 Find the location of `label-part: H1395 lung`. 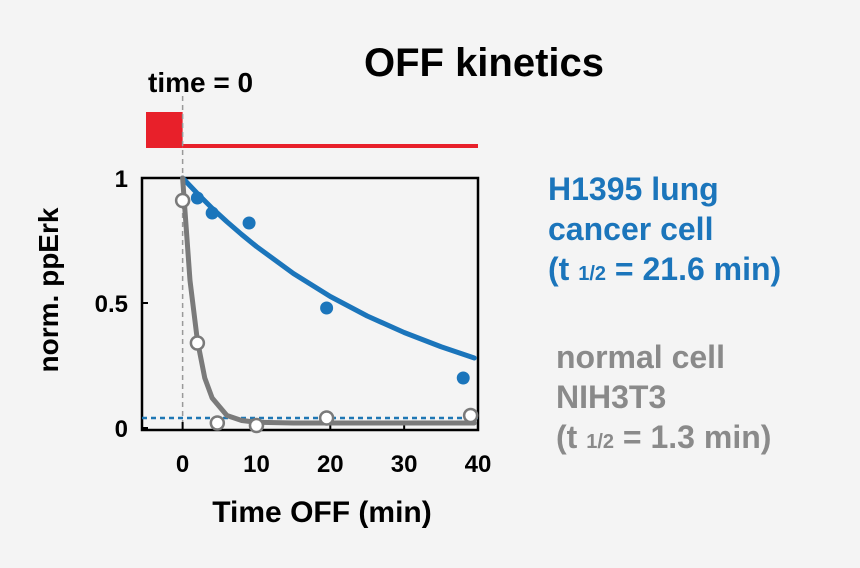

label-part: H1395 lung is located at coordinates (633, 189).